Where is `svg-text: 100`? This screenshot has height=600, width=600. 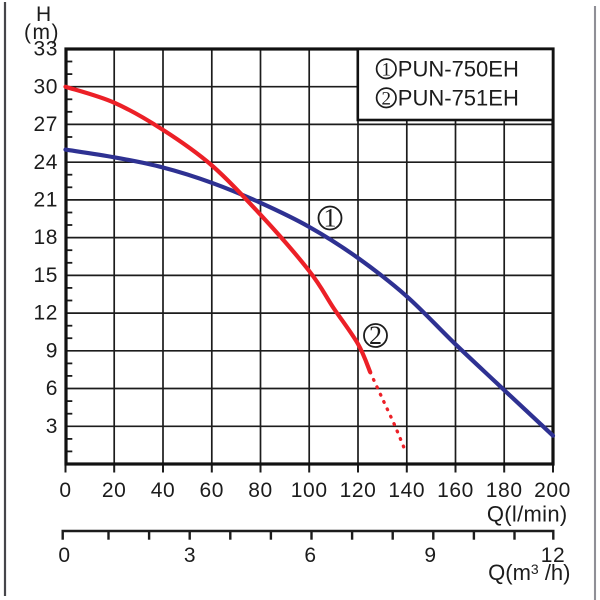
svg-text: 100 is located at coordinates (309, 490).